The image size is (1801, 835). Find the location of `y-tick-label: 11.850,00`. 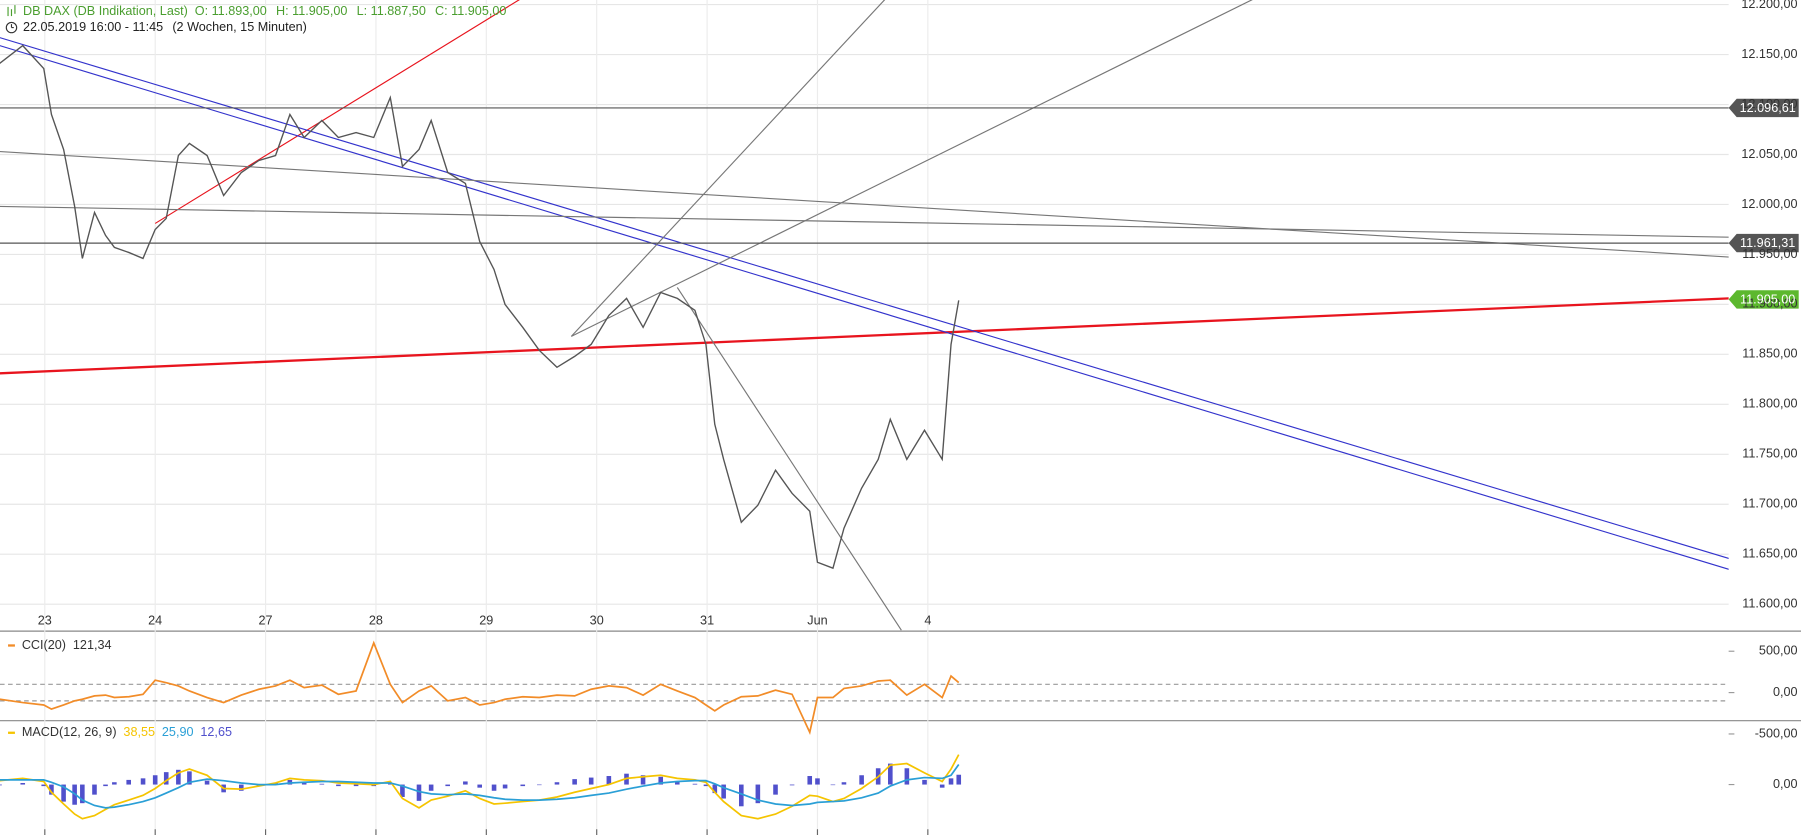

y-tick-label: 11.850,00 is located at coordinates (1769, 354).